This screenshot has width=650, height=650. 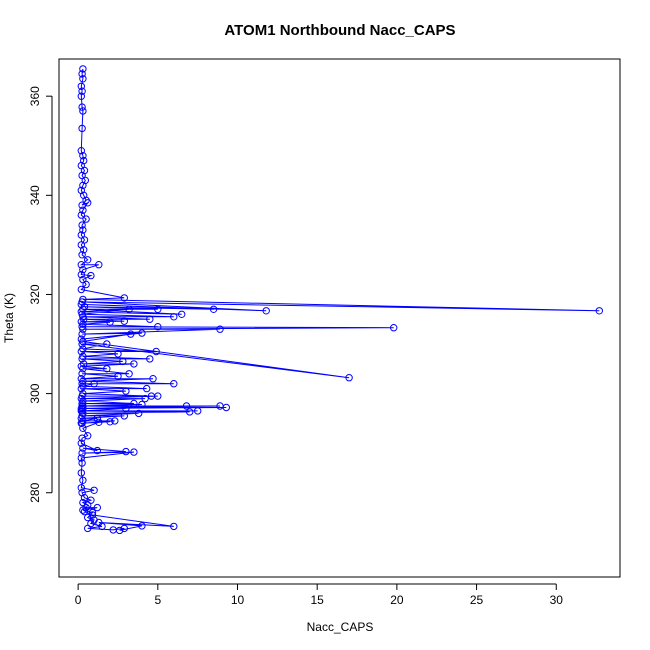 What do you see at coordinates (35, 294) in the screenshot?
I see `y-tick-label: 320` at bounding box center [35, 294].